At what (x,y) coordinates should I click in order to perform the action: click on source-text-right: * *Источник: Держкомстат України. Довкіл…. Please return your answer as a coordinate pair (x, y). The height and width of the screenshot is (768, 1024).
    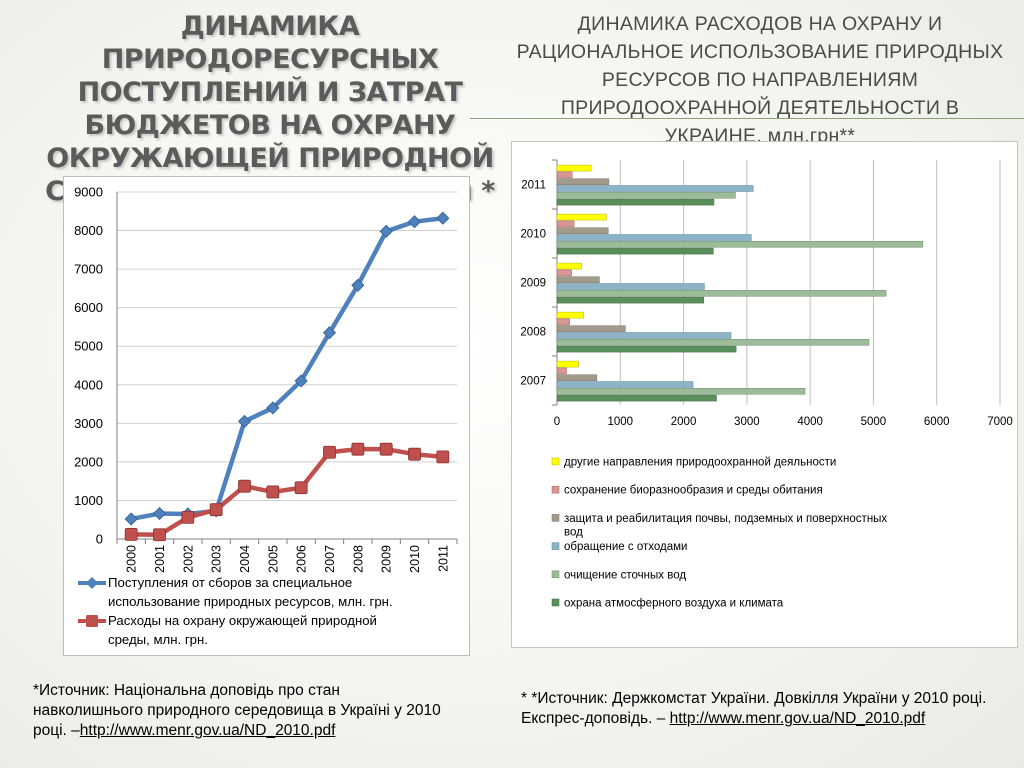
    Looking at the image, I should click on (754, 708).